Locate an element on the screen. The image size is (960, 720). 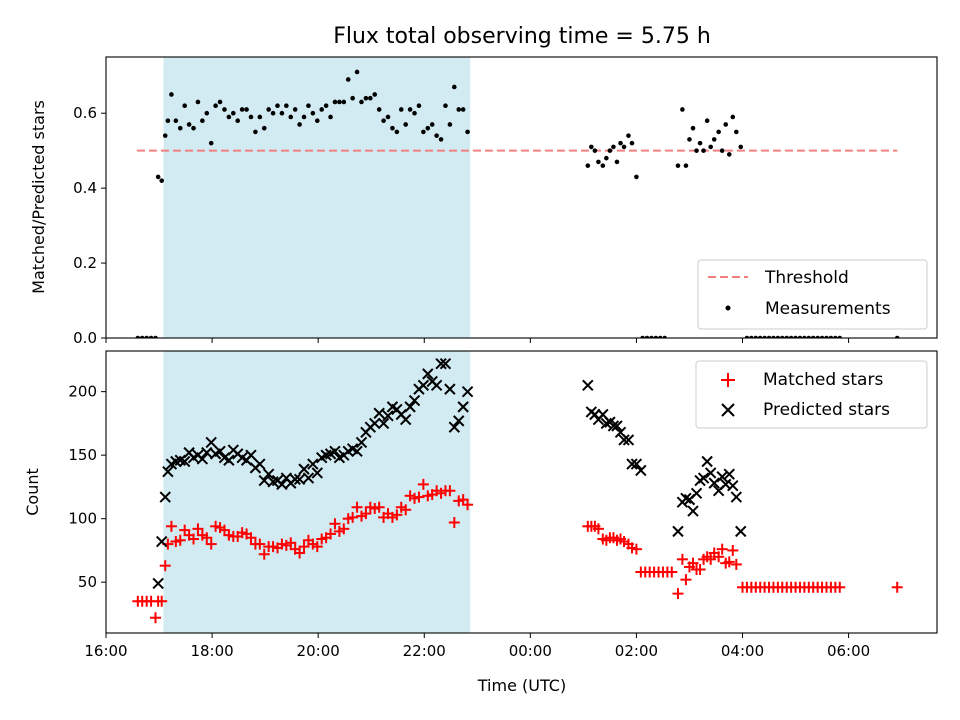
legend-measurements-swatch is located at coordinates (728, 308).